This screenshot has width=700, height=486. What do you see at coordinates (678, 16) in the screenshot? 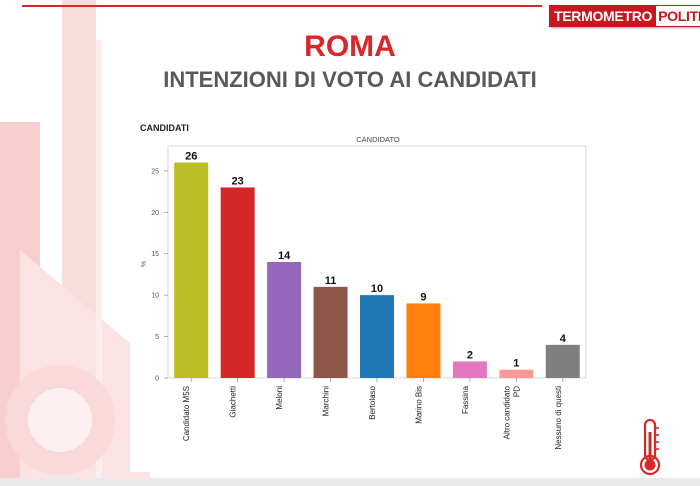
I see `logo-part2: POLITICO` at bounding box center [678, 16].